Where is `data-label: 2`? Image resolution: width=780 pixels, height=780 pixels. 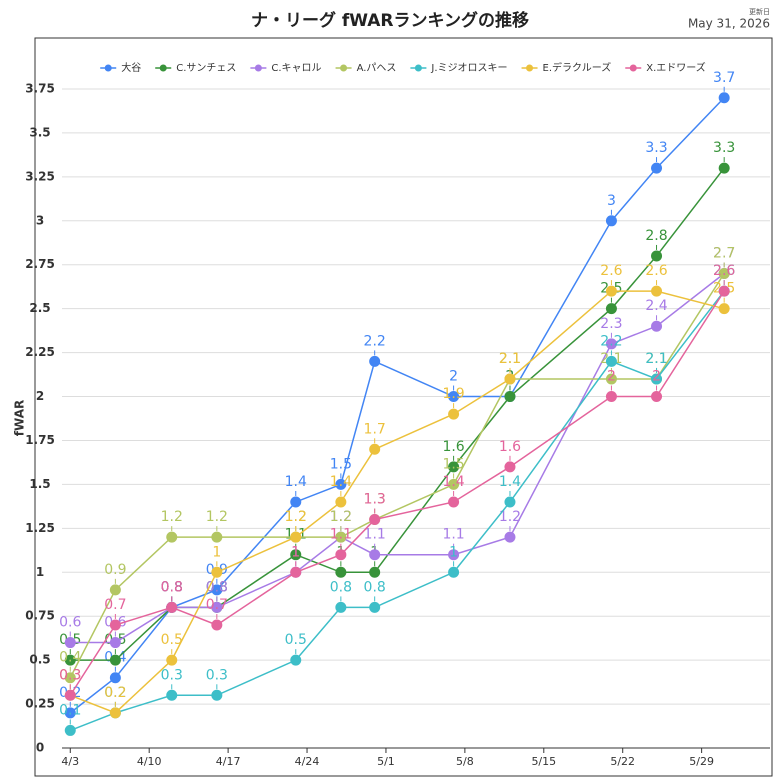 data-label: 2 is located at coordinates (611, 377).